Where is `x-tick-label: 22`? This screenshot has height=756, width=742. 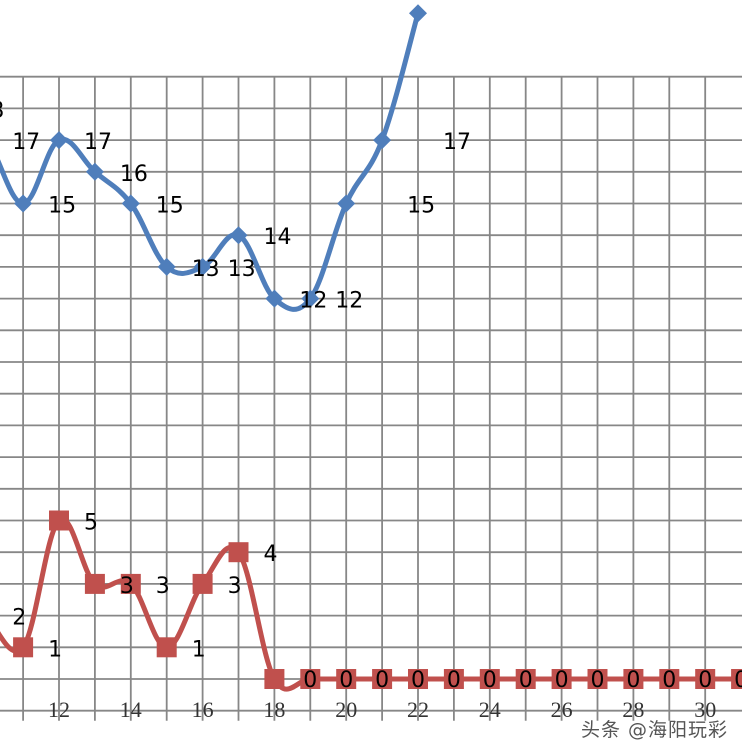 x-tick-label: 22 is located at coordinates (418, 709).